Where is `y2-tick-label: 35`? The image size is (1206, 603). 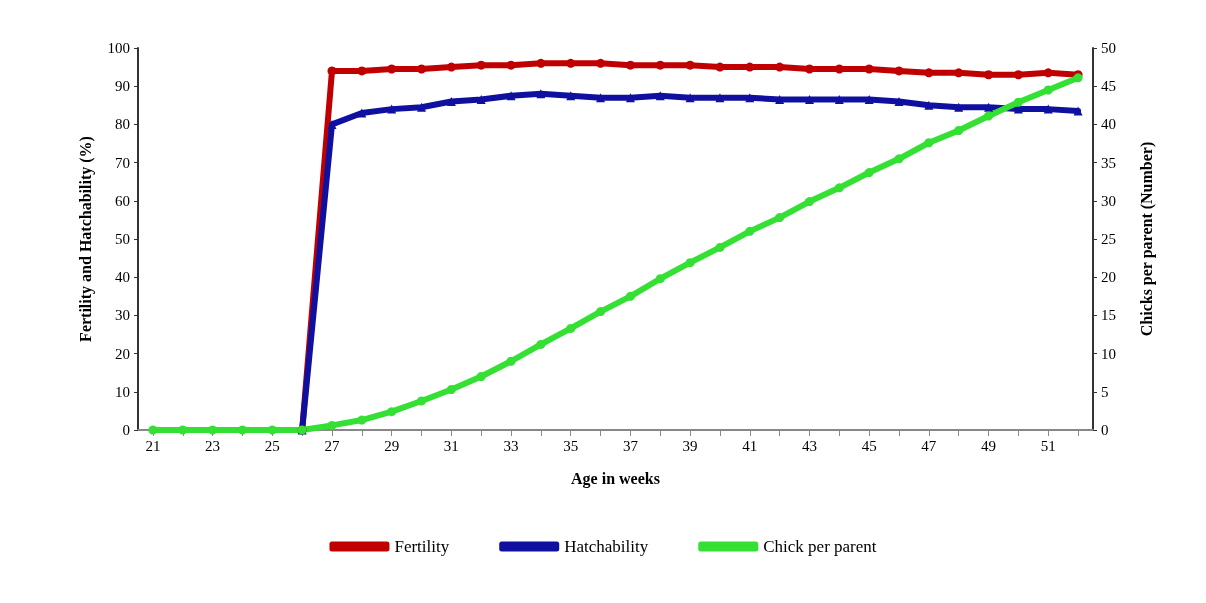 y2-tick-label: 35 is located at coordinates (1108, 162).